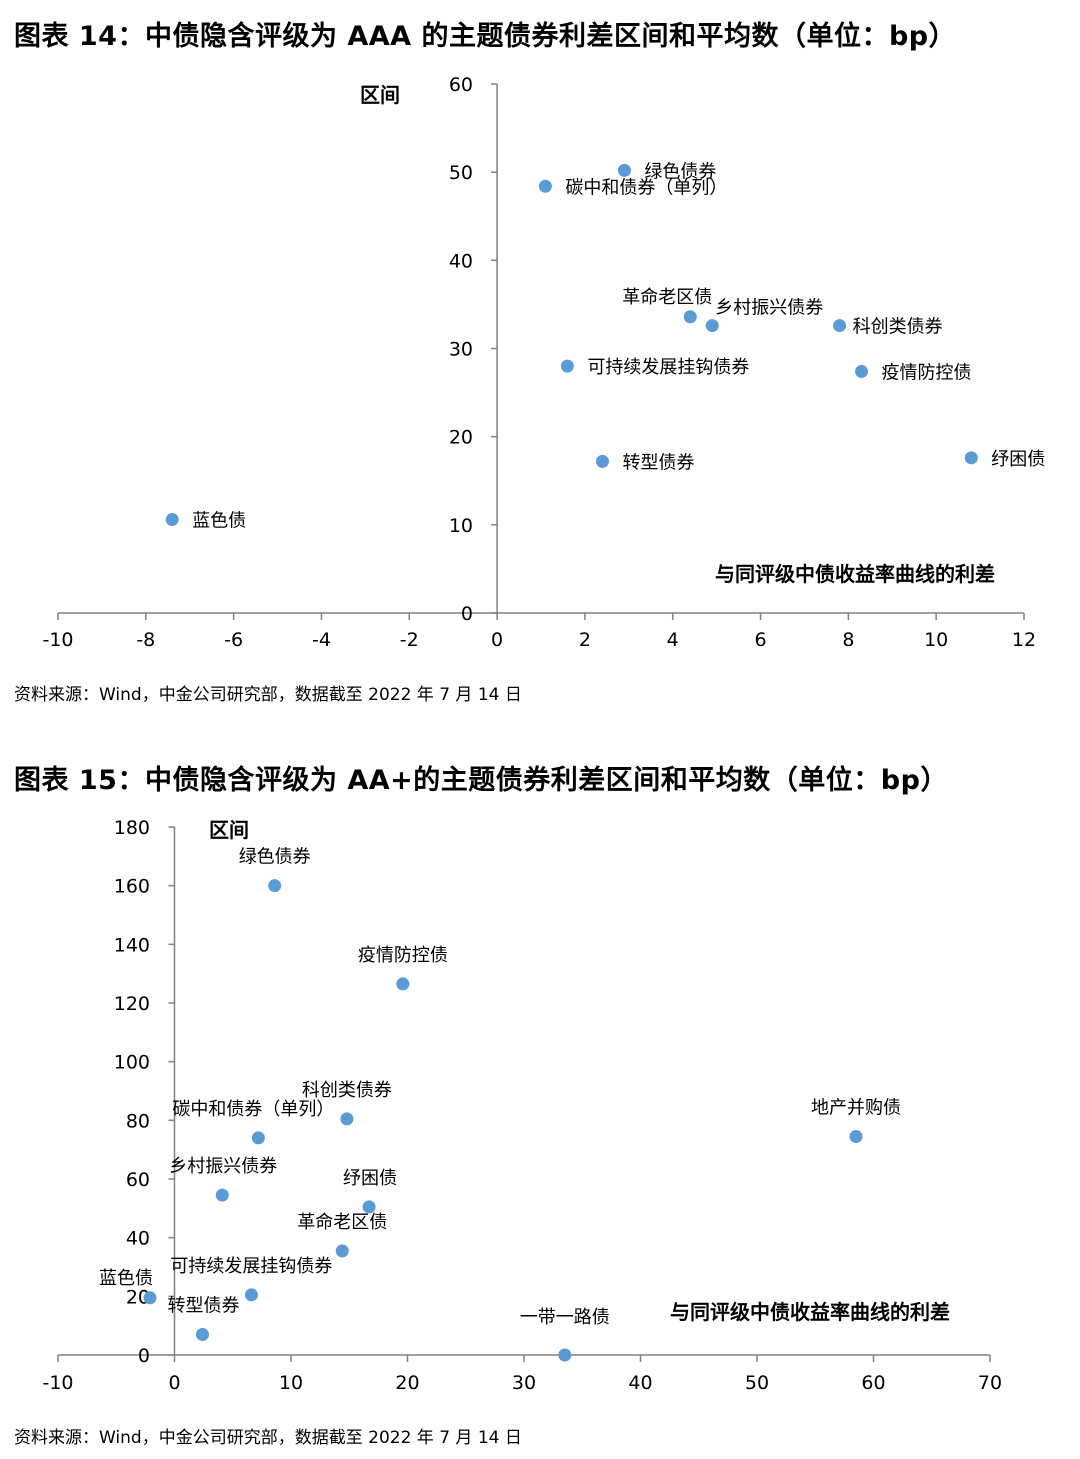 The height and width of the screenshot is (1459, 1080). What do you see at coordinates (848, 640) in the screenshot?
I see `x-tick-label: 8` at bounding box center [848, 640].